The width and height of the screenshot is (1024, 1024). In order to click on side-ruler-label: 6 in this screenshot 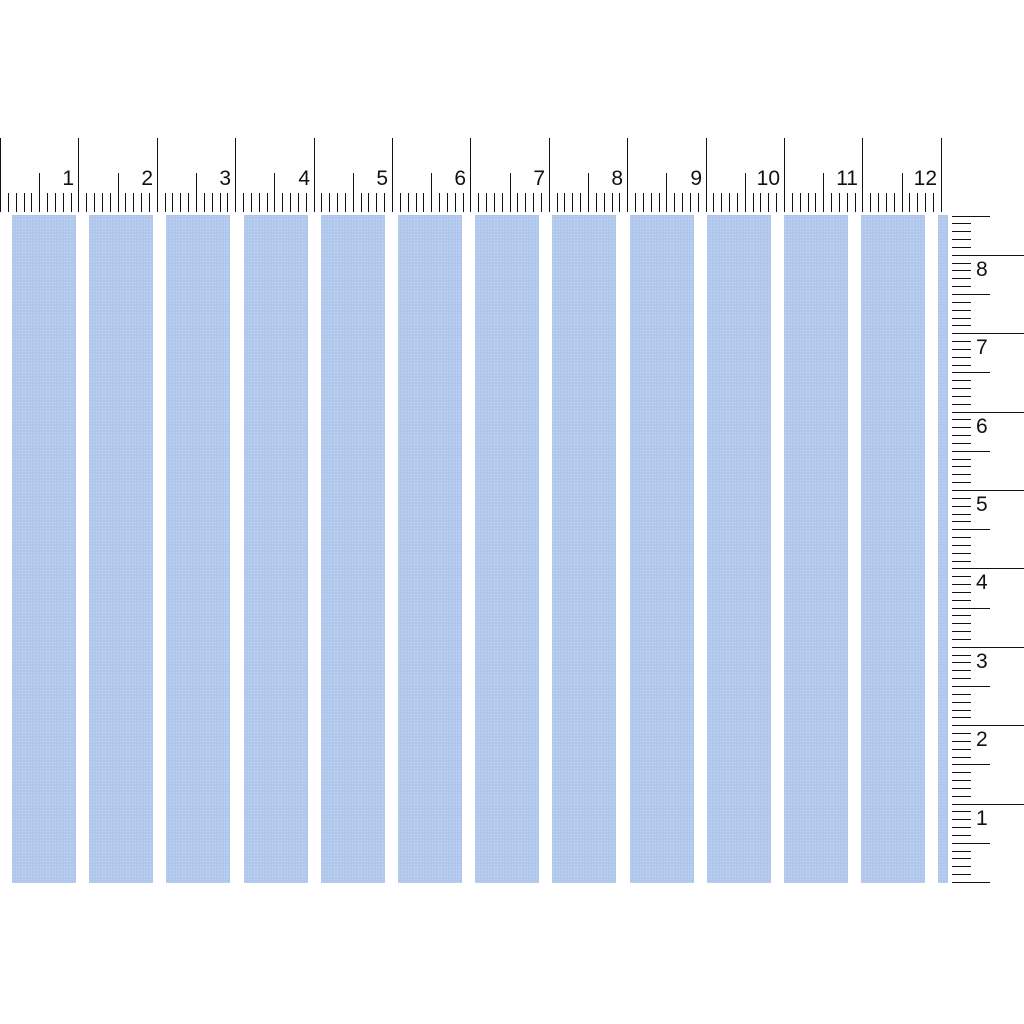, I will do `click(982, 426)`.